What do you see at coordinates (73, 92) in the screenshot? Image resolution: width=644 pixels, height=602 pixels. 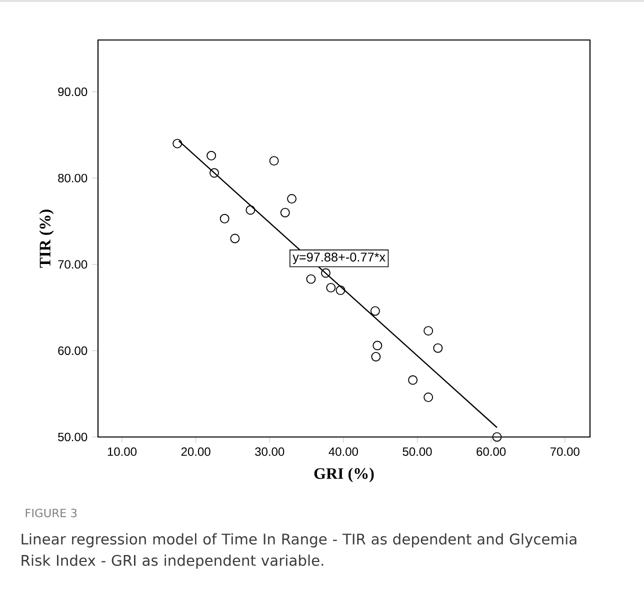 I see `y-tick-label: 90.00` at bounding box center [73, 92].